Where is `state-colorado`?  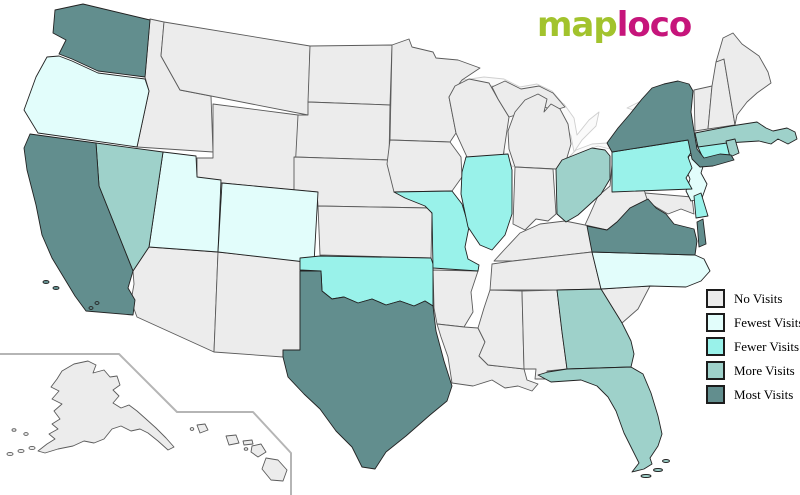 state-colorado is located at coordinates (268, 223).